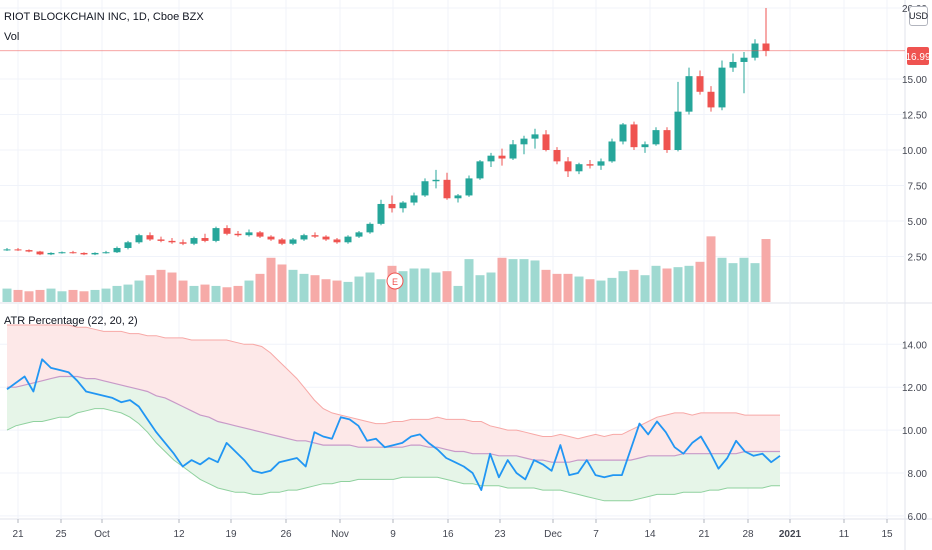 Image resolution: width=932 pixels, height=550 pixels. Describe the element at coordinates (650, 534) in the screenshot. I see `time-tick-label: 14` at that location.